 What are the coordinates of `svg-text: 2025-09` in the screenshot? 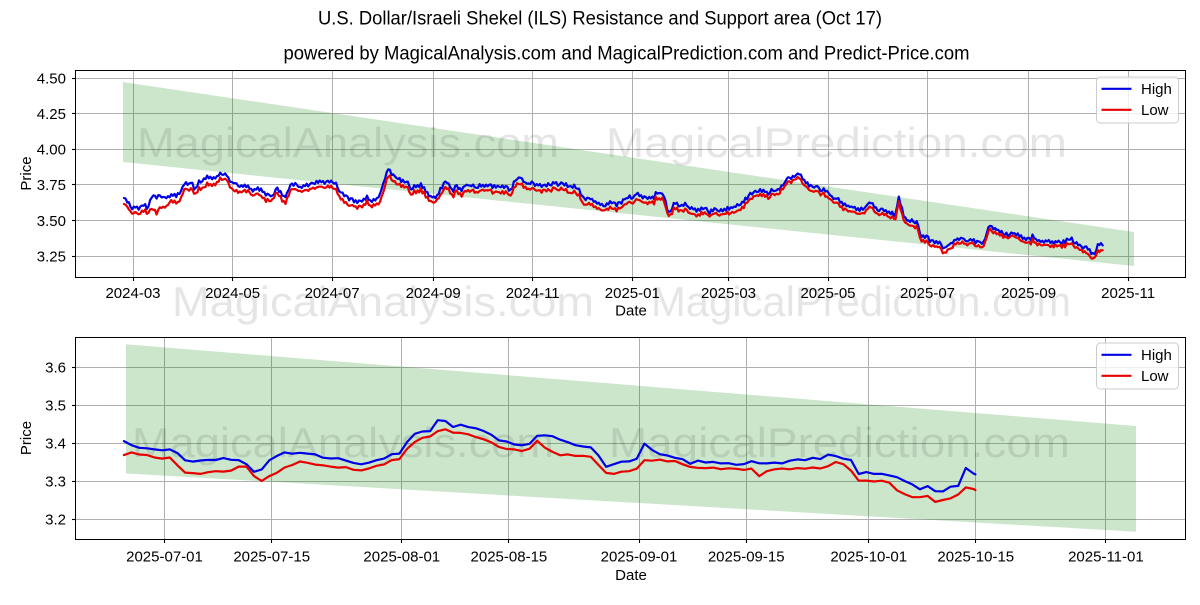 It's located at (1028, 293).